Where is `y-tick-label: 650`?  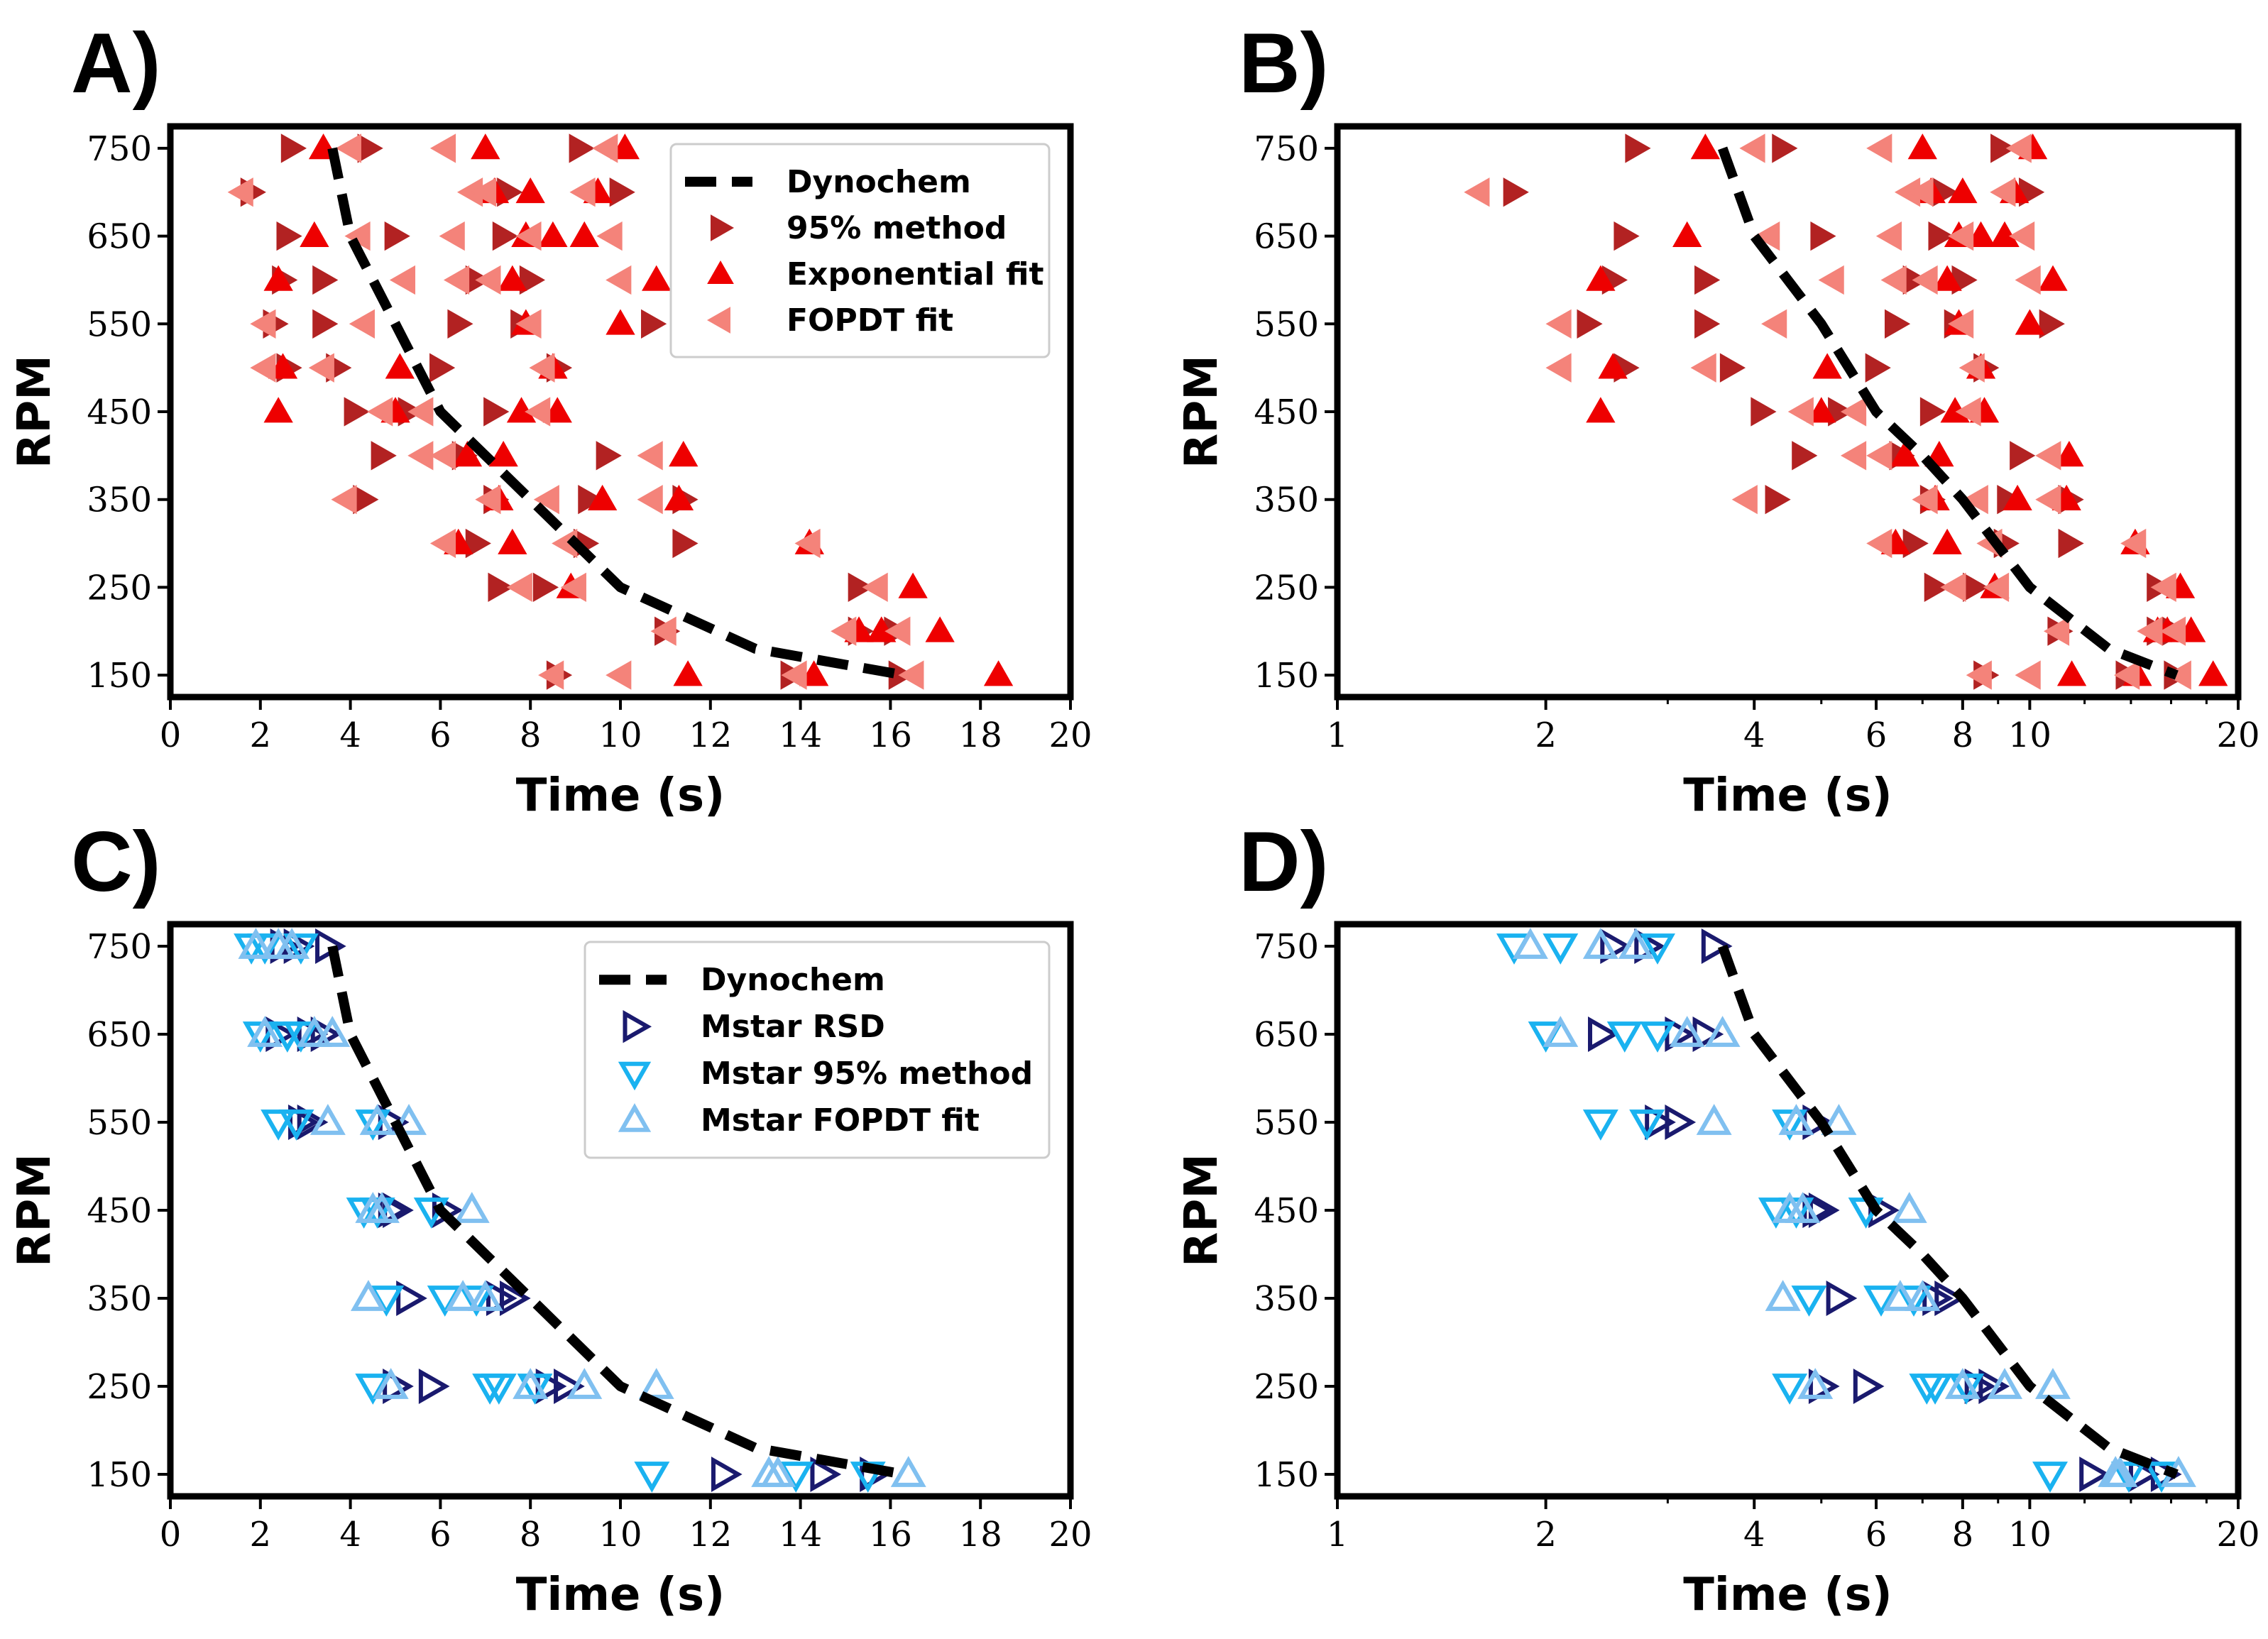 y-tick-label: 650 is located at coordinates (1287, 237).